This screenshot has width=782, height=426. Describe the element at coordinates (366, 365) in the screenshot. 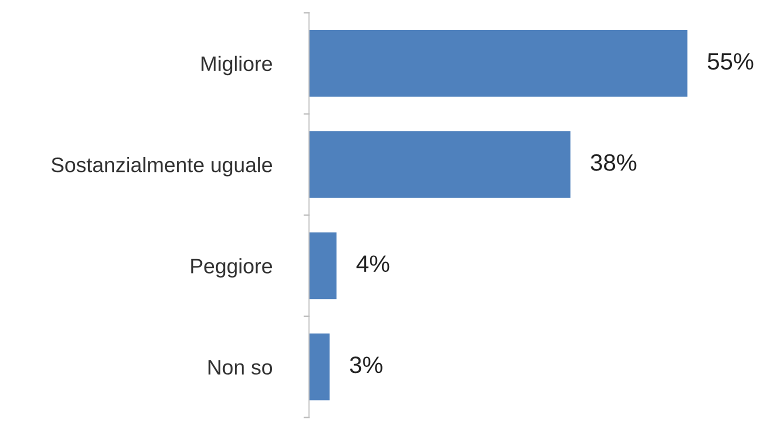

I see `data-label: 3%` at that location.